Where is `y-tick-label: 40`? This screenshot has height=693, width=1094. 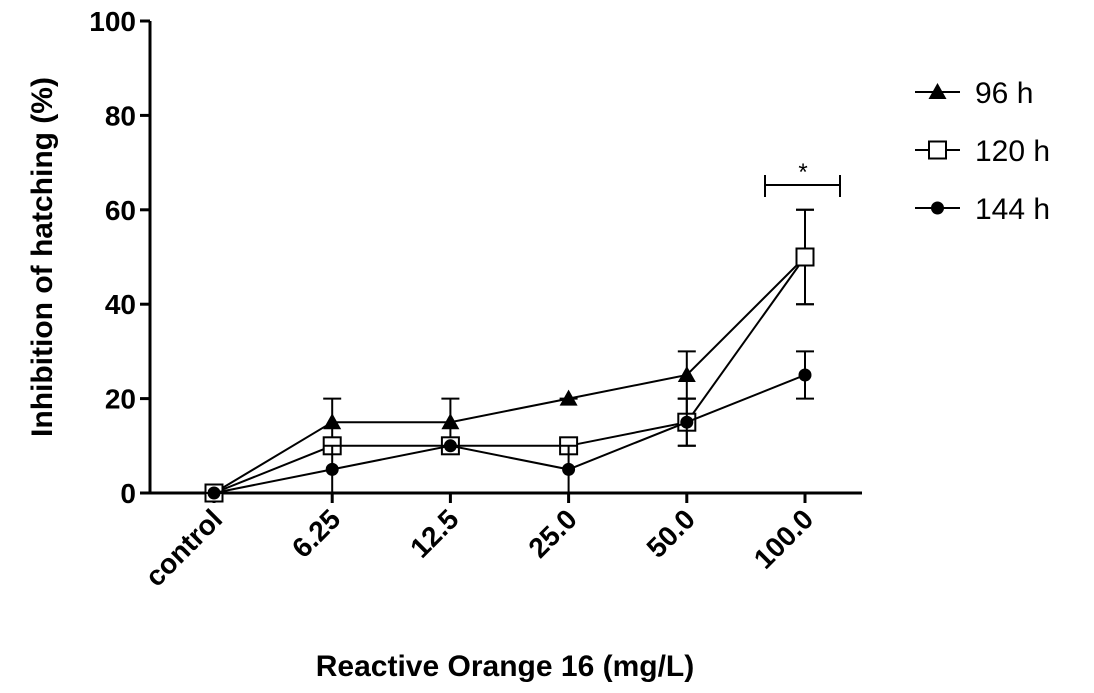
y-tick-label: 40 is located at coordinates (120, 304).